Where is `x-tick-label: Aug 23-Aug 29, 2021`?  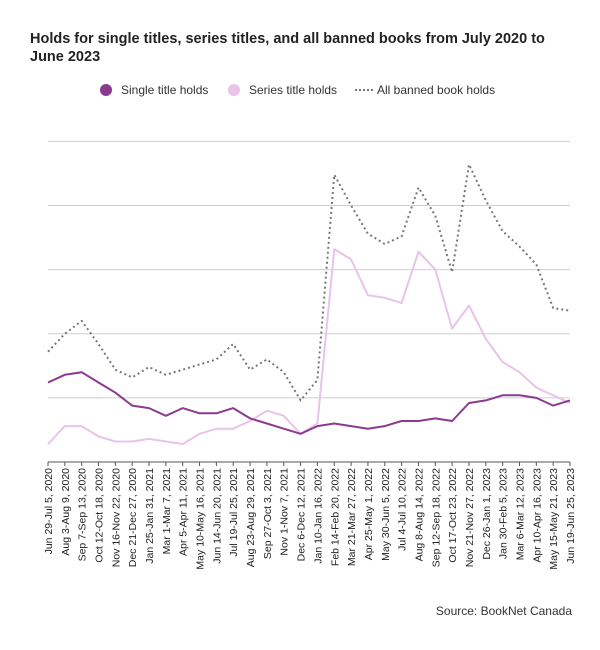
x-tick-label: Aug 23-Aug 29, 2021 is located at coordinates (251, 517).